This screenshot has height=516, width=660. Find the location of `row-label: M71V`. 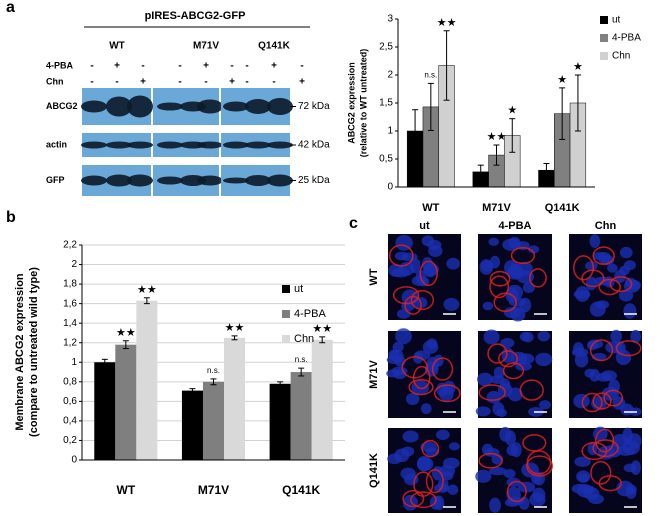

row-label: M71V is located at coordinates (374, 373).